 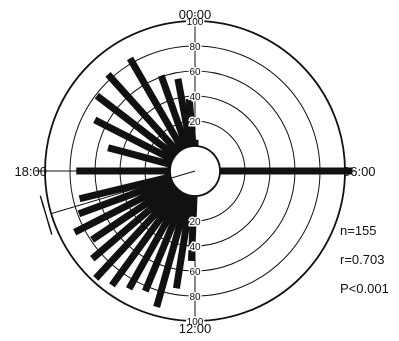 I want to click on radial-tick-label-bottom: 100, so click(x=195, y=322).